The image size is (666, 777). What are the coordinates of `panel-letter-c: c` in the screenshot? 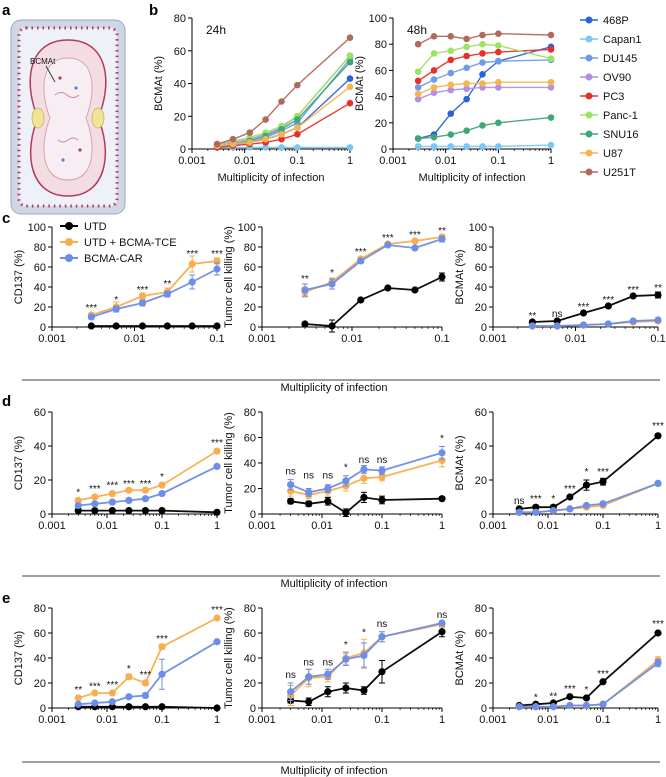 It's located at (6, 218).